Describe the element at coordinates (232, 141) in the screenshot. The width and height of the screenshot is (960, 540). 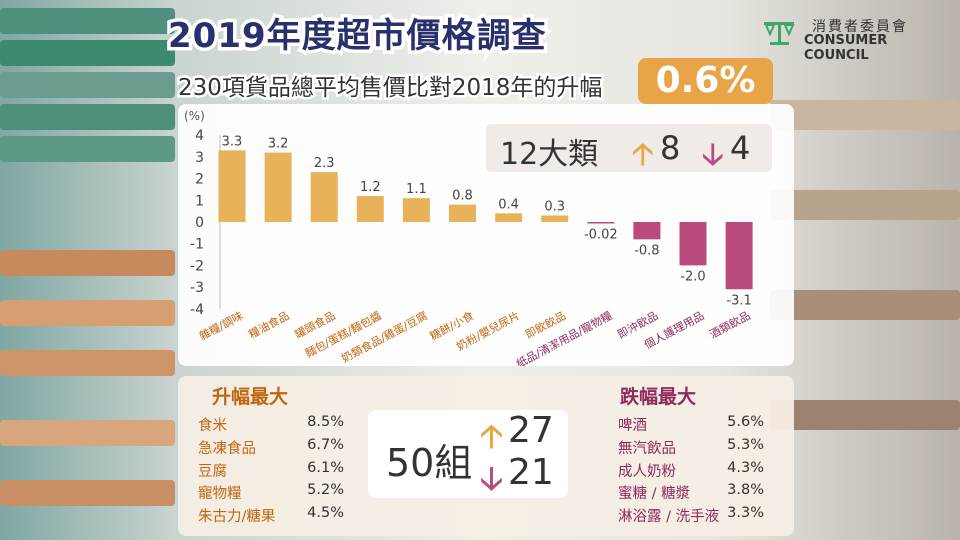
I see `bar-value-label: 3.3` at that location.